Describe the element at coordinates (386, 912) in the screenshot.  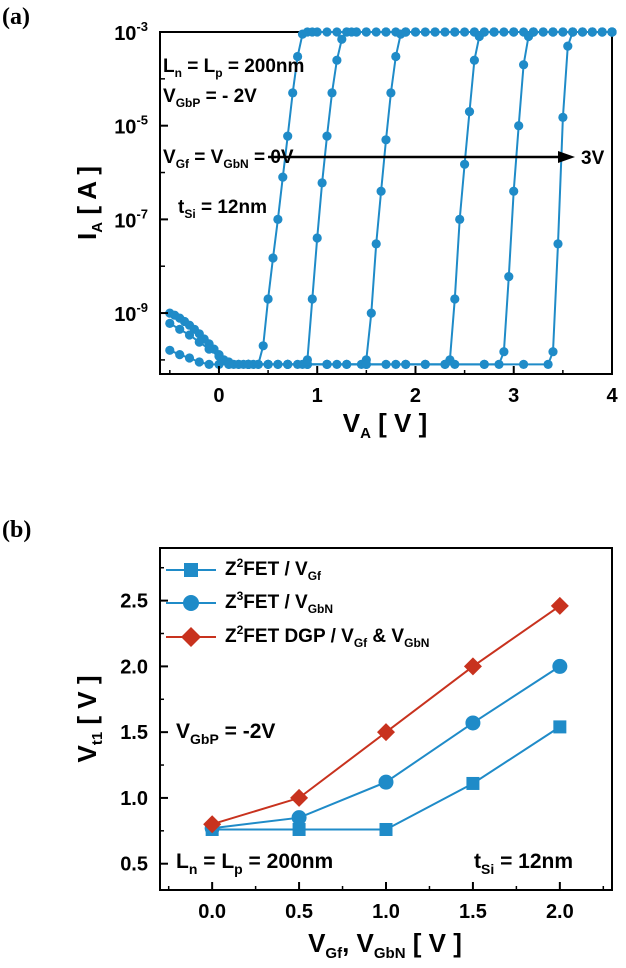
I see `x-tick-label: 1.0` at that location.